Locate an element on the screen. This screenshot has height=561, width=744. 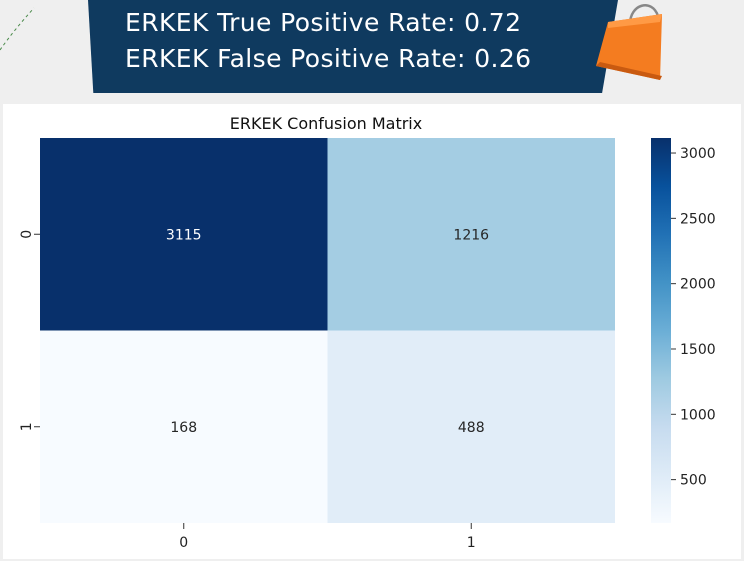
colorbar-tick-label: 500 is located at coordinates (693, 481).